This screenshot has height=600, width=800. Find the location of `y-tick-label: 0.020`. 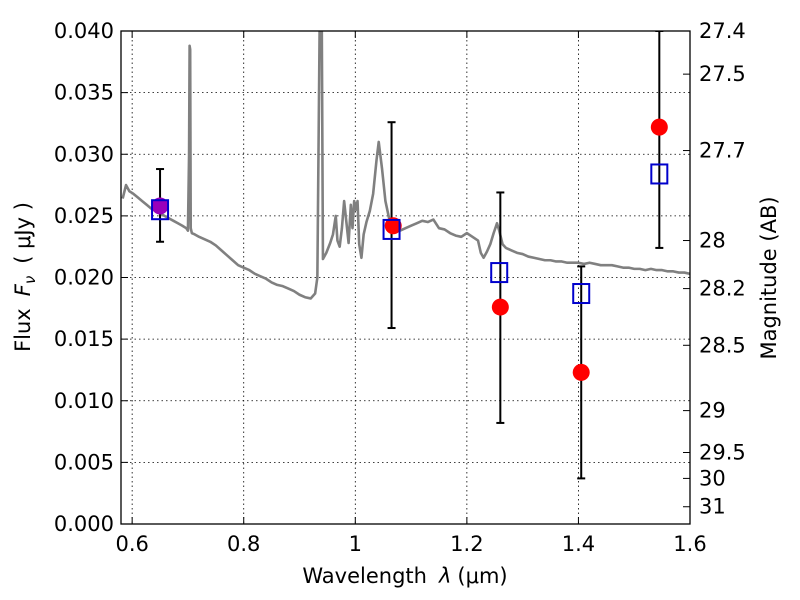

y-tick-label: 0.020 is located at coordinates (84, 278).